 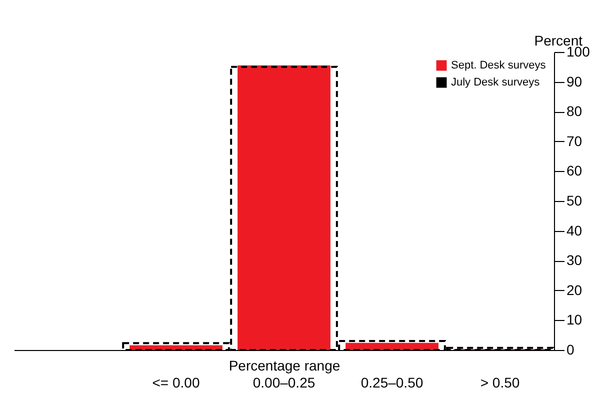 What do you see at coordinates (574, 140) in the screenshot?
I see `y-tick-label: 70` at bounding box center [574, 140].